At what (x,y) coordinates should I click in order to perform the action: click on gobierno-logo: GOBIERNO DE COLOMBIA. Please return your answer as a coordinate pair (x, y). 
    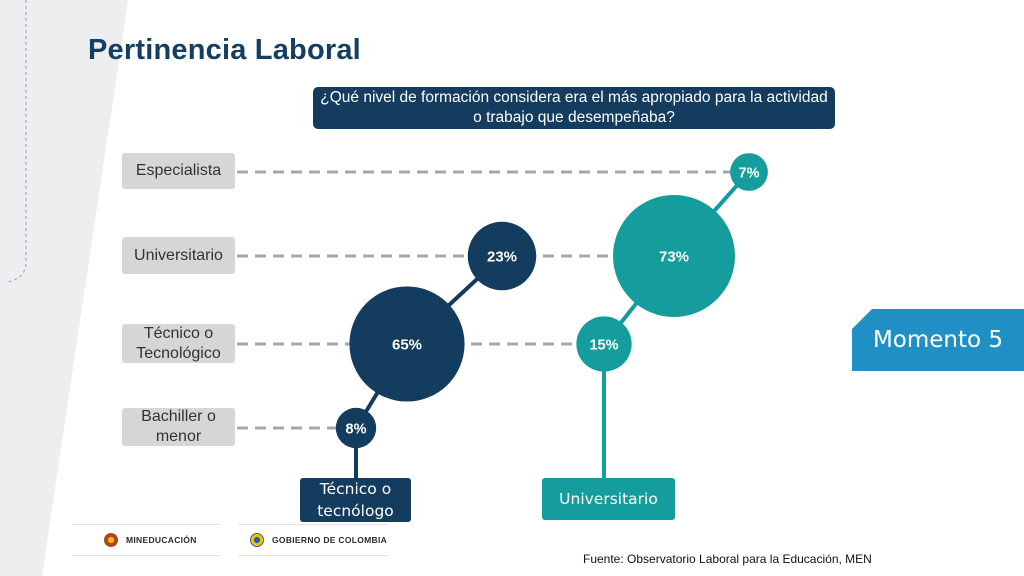
    Looking at the image, I should click on (313, 540).